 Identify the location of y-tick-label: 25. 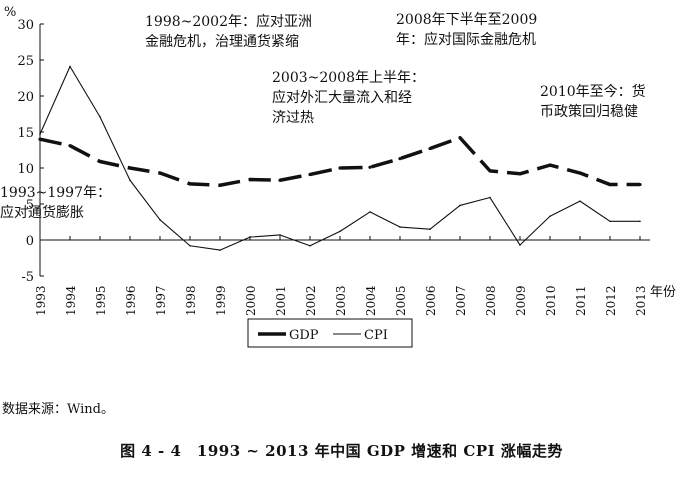
(25, 61).